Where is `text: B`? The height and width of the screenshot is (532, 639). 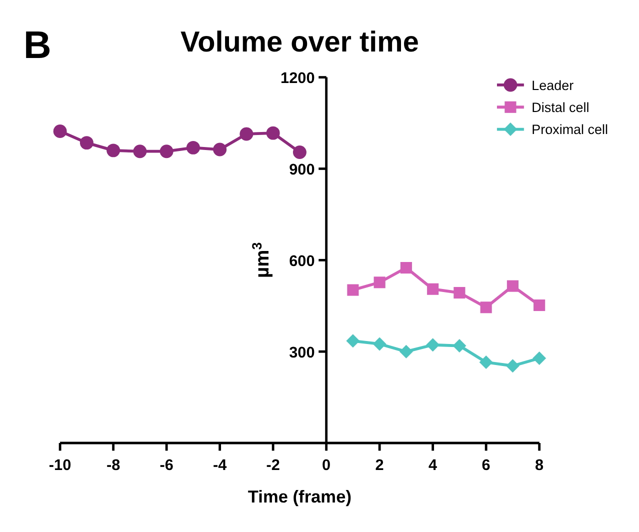
text: B is located at coordinates (37, 46).